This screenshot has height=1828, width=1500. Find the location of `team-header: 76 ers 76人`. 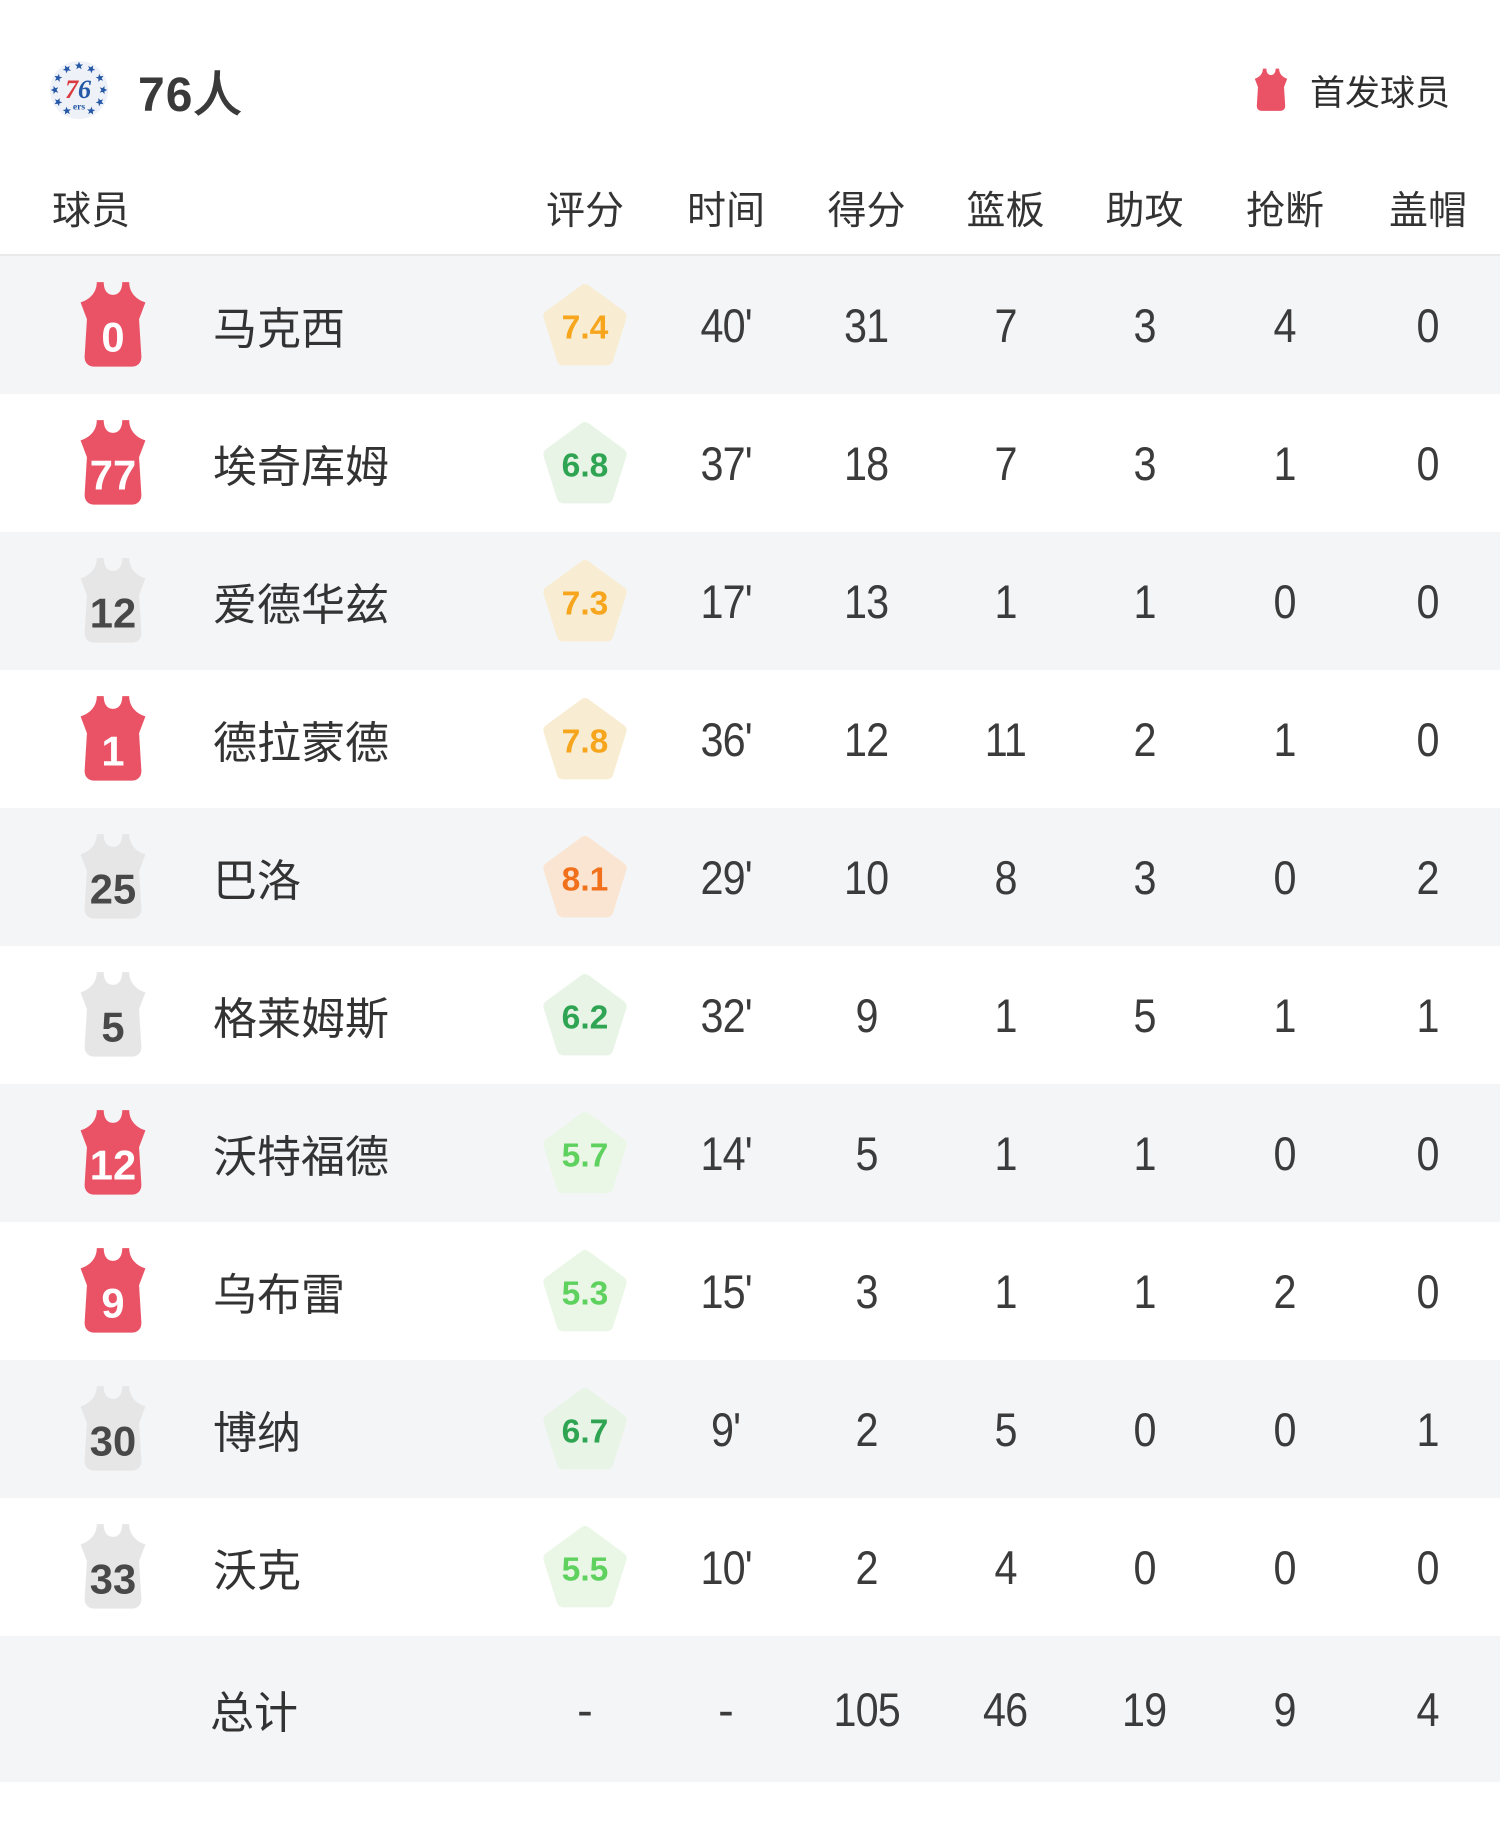

team-header: 76 ers 76人 is located at coordinates (145, 90).